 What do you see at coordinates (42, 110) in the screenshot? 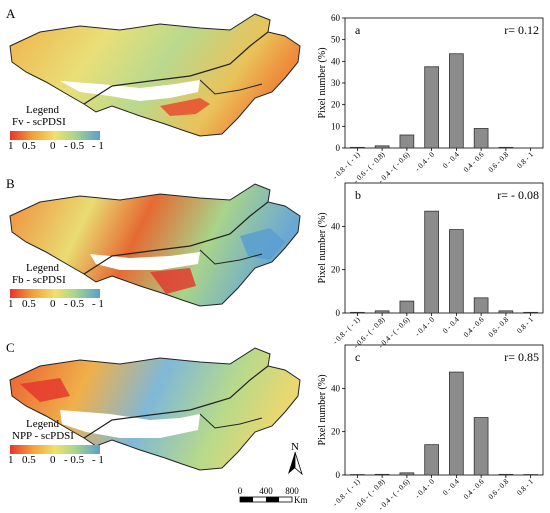
I see `legend-title: Legend` at bounding box center [42, 110].